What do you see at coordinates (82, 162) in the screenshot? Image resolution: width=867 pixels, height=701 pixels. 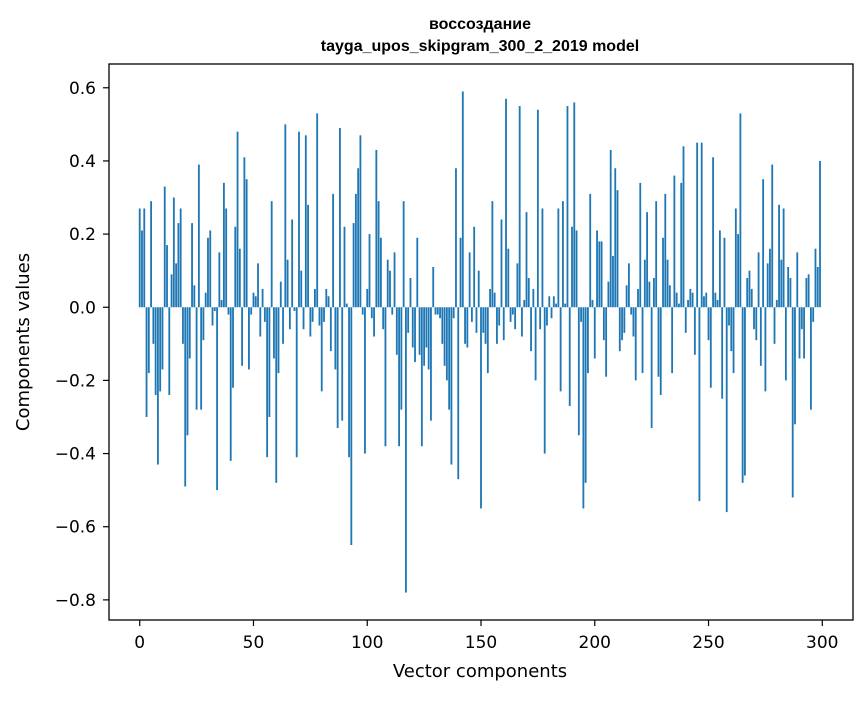 I see `y-tick-label: 0.4` at bounding box center [82, 162].